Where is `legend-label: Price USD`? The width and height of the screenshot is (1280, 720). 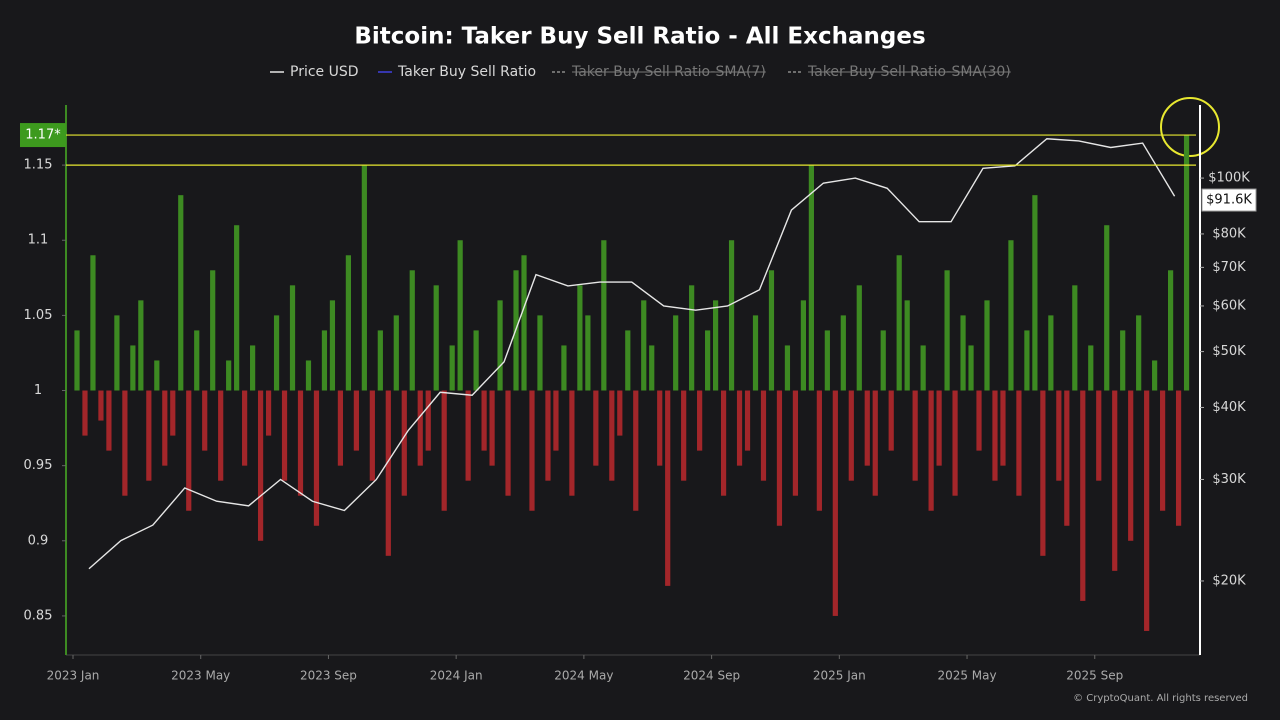 legend-label: Price USD is located at coordinates (324, 72).